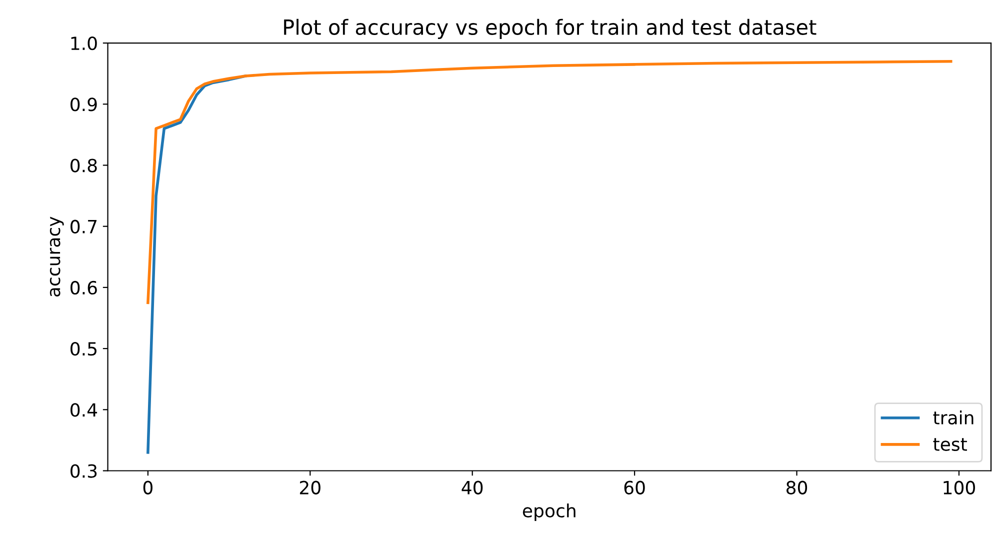 The image size is (998, 538). What do you see at coordinates (953, 417) in the screenshot?
I see `legend-label: train` at bounding box center [953, 417].